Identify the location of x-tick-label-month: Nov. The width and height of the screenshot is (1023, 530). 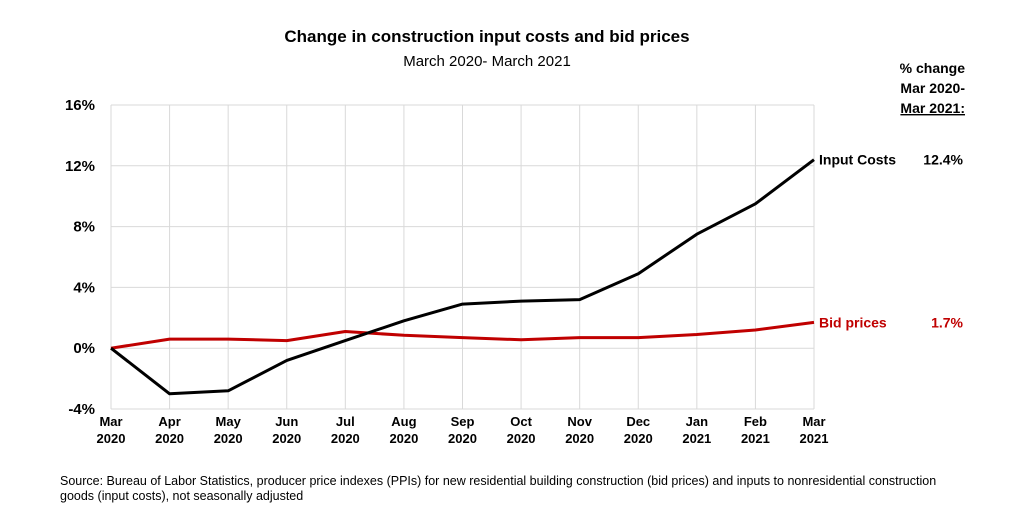
(579, 421).